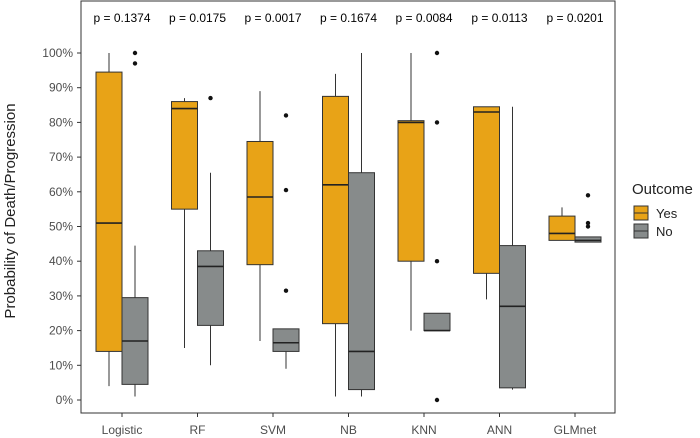 The height and width of the screenshot is (438, 700). Describe the element at coordinates (272, 18) in the screenshot. I see `p-value-label: p = 0.0017` at that location.